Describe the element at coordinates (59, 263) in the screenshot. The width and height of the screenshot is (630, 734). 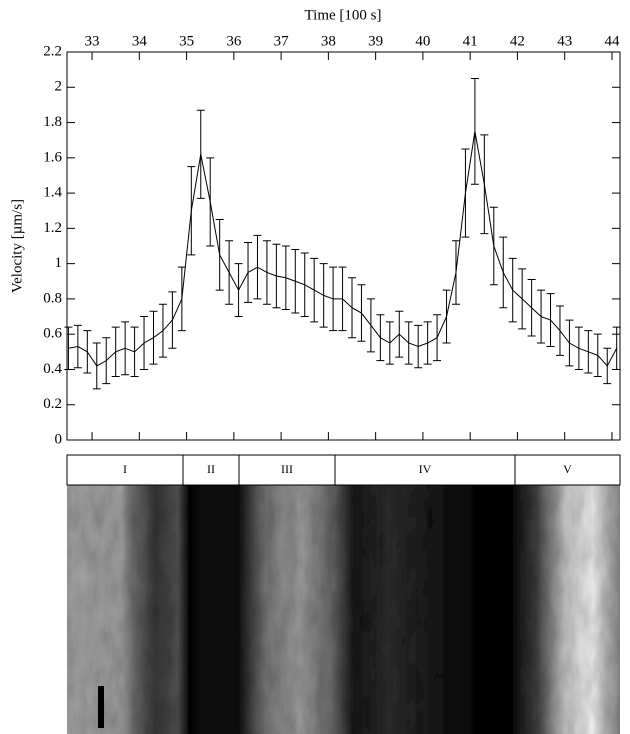
I see `y-tick-label: 1` at that location.